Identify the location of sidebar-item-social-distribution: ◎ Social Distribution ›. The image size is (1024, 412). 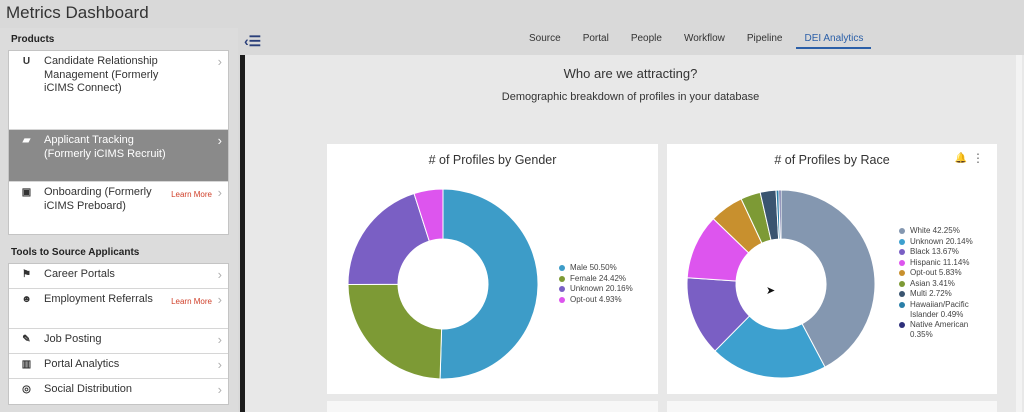
(118, 391).